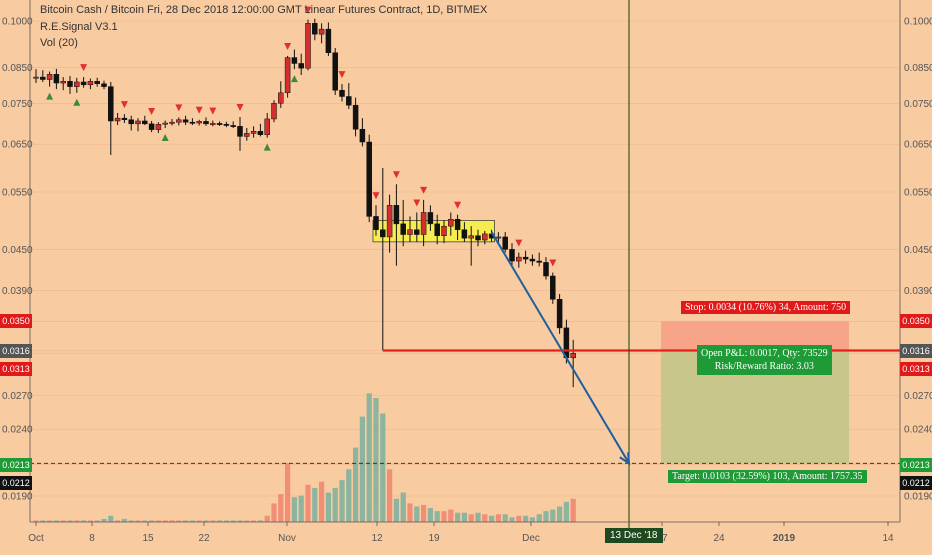  I want to click on x-tick-label: 24, so click(719, 538).